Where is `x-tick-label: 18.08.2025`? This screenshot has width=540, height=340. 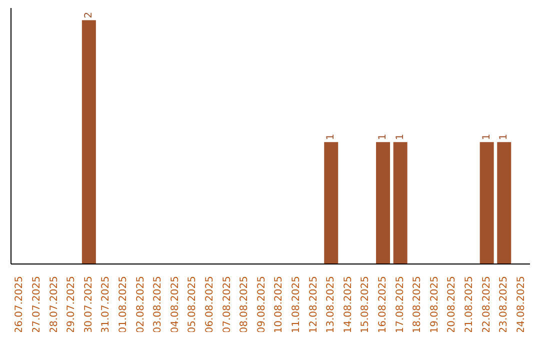 x-tick-label: 18.08.2025 is located at coordinates (418, 305).